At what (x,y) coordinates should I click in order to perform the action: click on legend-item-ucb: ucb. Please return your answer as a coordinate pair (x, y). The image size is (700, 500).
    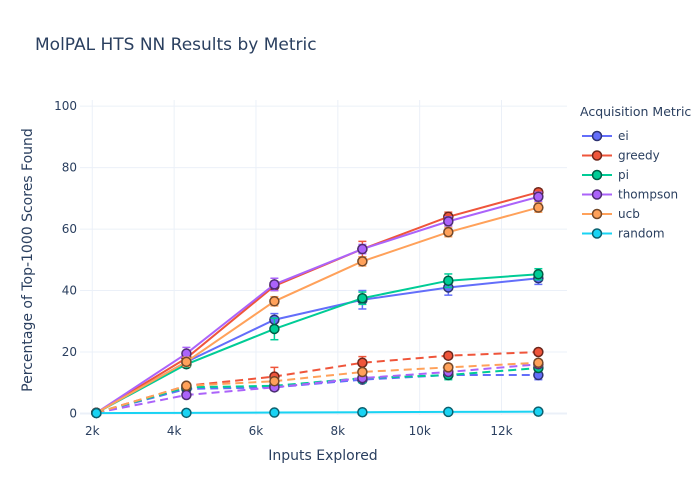
    Looking at the image, I should click on (611, 214).